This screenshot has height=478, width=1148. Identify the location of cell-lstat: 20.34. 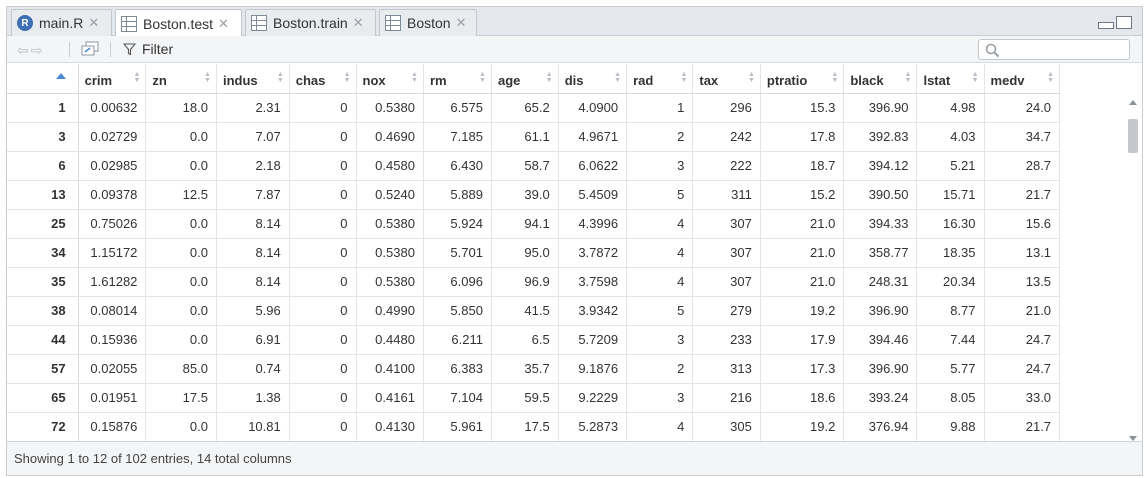
(950, 282).